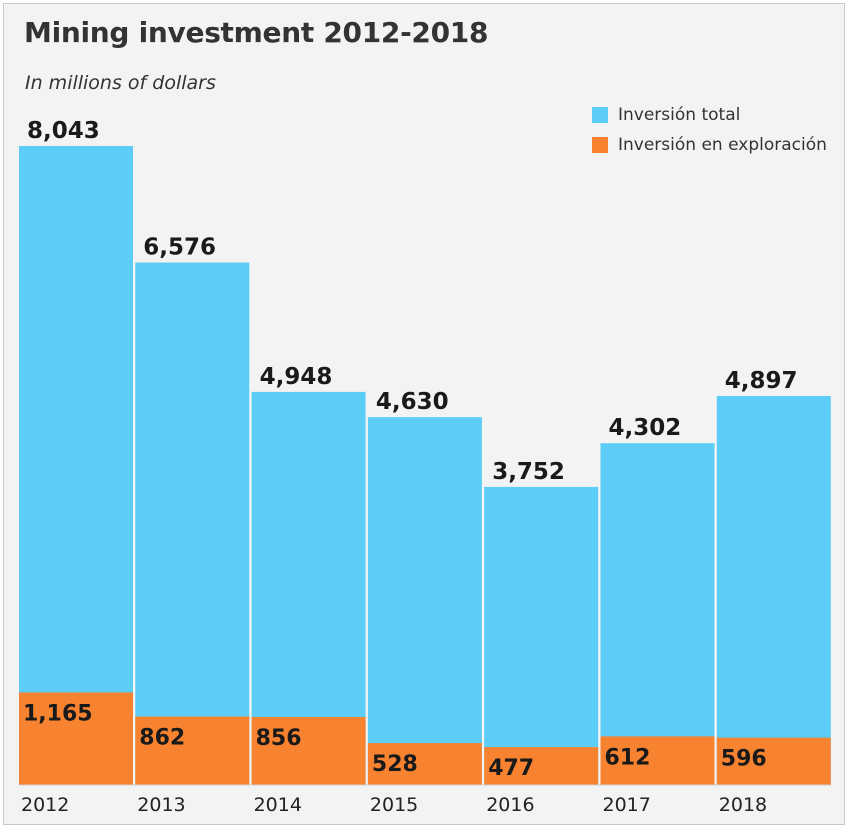 The height and width of the screenshot is (830, 850). Describe the element at coordinates (510, 805) in the screenshot. I see `x-tick-2016: 2016` at that location.